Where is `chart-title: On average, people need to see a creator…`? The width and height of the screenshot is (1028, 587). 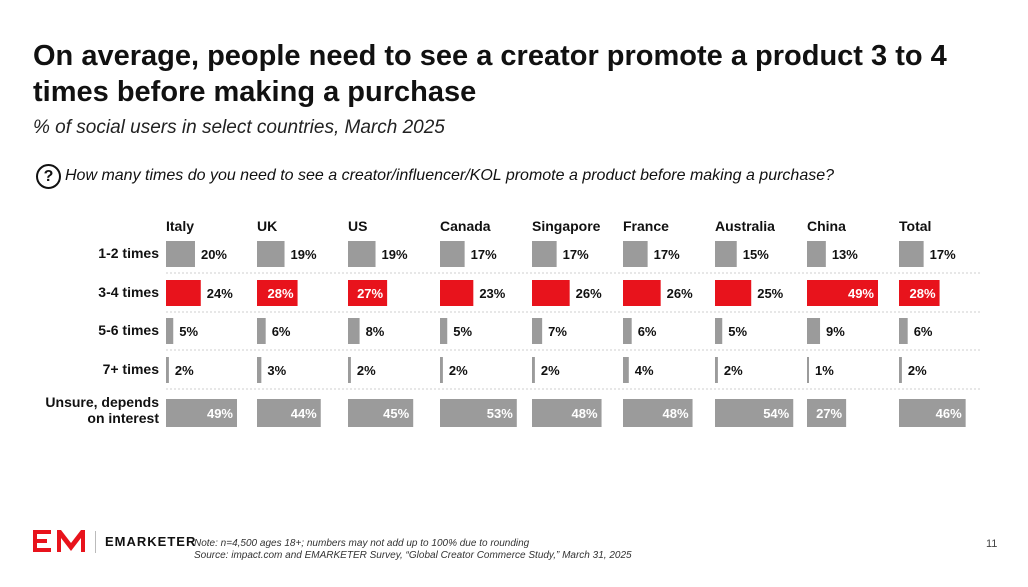
chart-title: On average, people need to see a creator… is located at coordinates (490, 74).